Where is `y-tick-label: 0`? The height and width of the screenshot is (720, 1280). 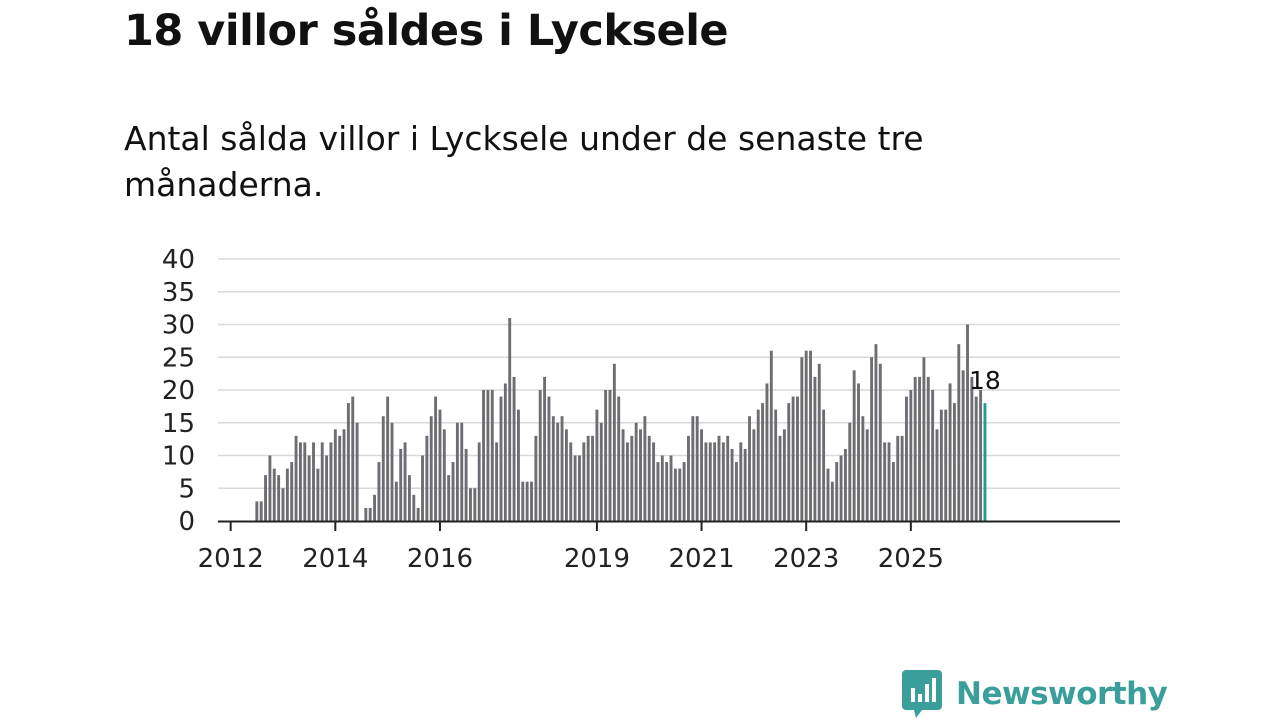 y-tick-label: 0 is located at coordinates (186, 522).